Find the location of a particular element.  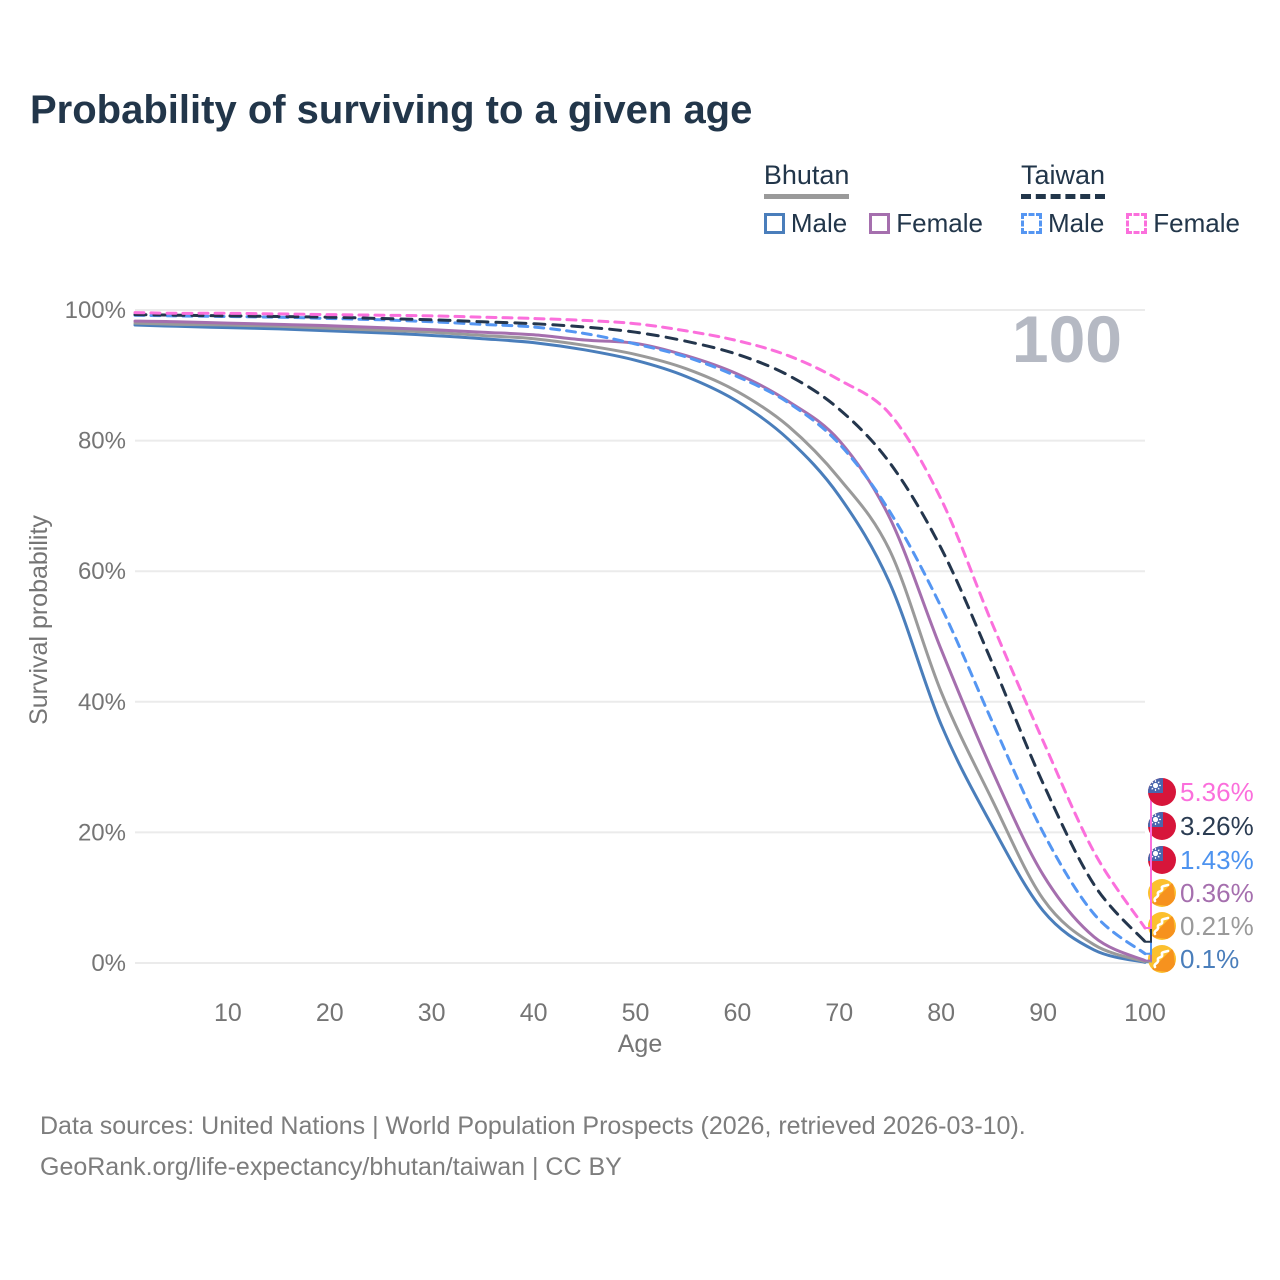

legend-label-taiwan-male: Male is located at coordinates (1076, 223).